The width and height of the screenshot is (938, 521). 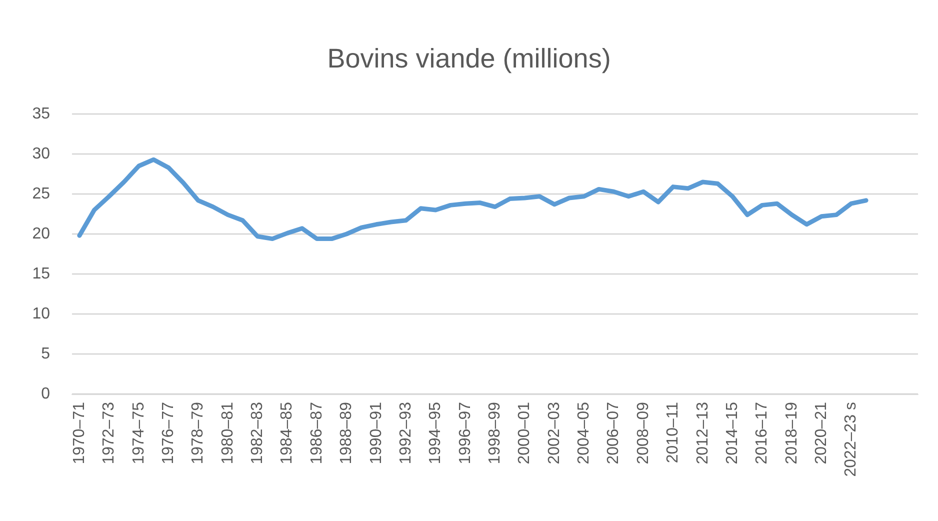 What do you see at coordinates (45, 394) in the screenshot?
I see `y-tick-label: 0` at bounding box center [45, 394].